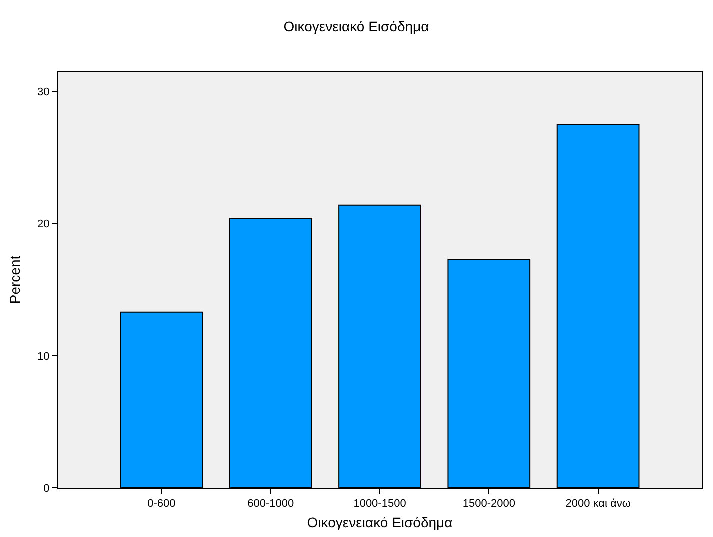 The image size is (713, 537). I want to click on x-axis-title: Οικογενειακό Εισόδημα, so click(380, 522).